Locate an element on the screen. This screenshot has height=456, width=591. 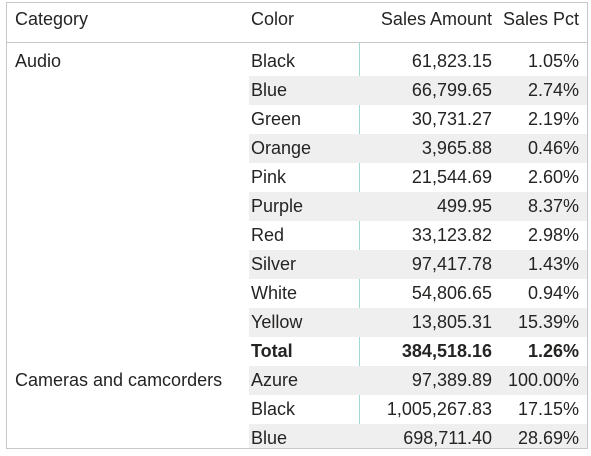
table-row: White 54,806.65 0.94% is located at coordinates (297, 293).